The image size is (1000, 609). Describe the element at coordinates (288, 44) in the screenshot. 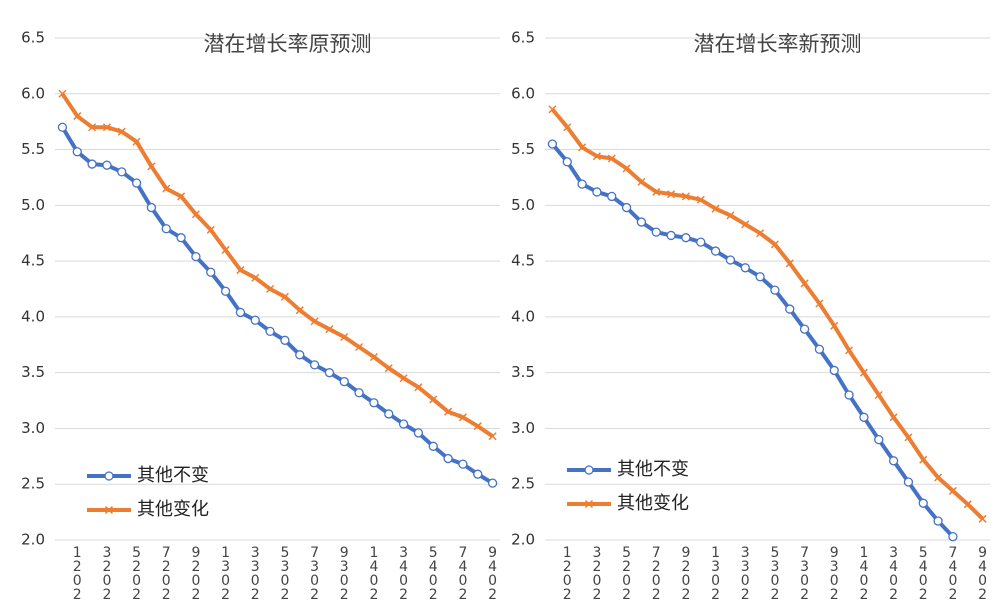

I see `chart-title: 潜在增长率原预测` at that location.